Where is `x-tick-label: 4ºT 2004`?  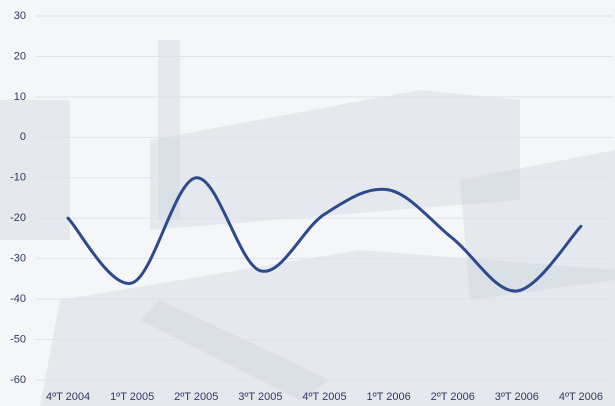 x-tick-label: 4ºT 2004 is located at coordinates (68, 397).